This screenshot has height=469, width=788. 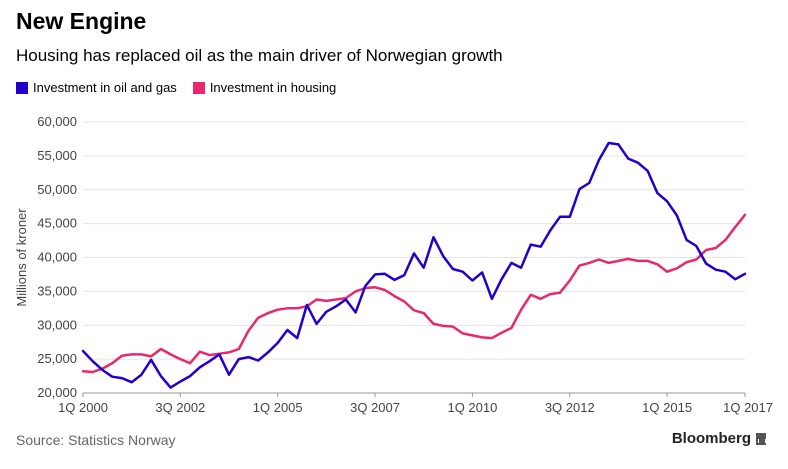 What do you see at coordinates (81, 21) in the screenshot?
I see `chart-title: New Engine` at bounding box center [81, 21].